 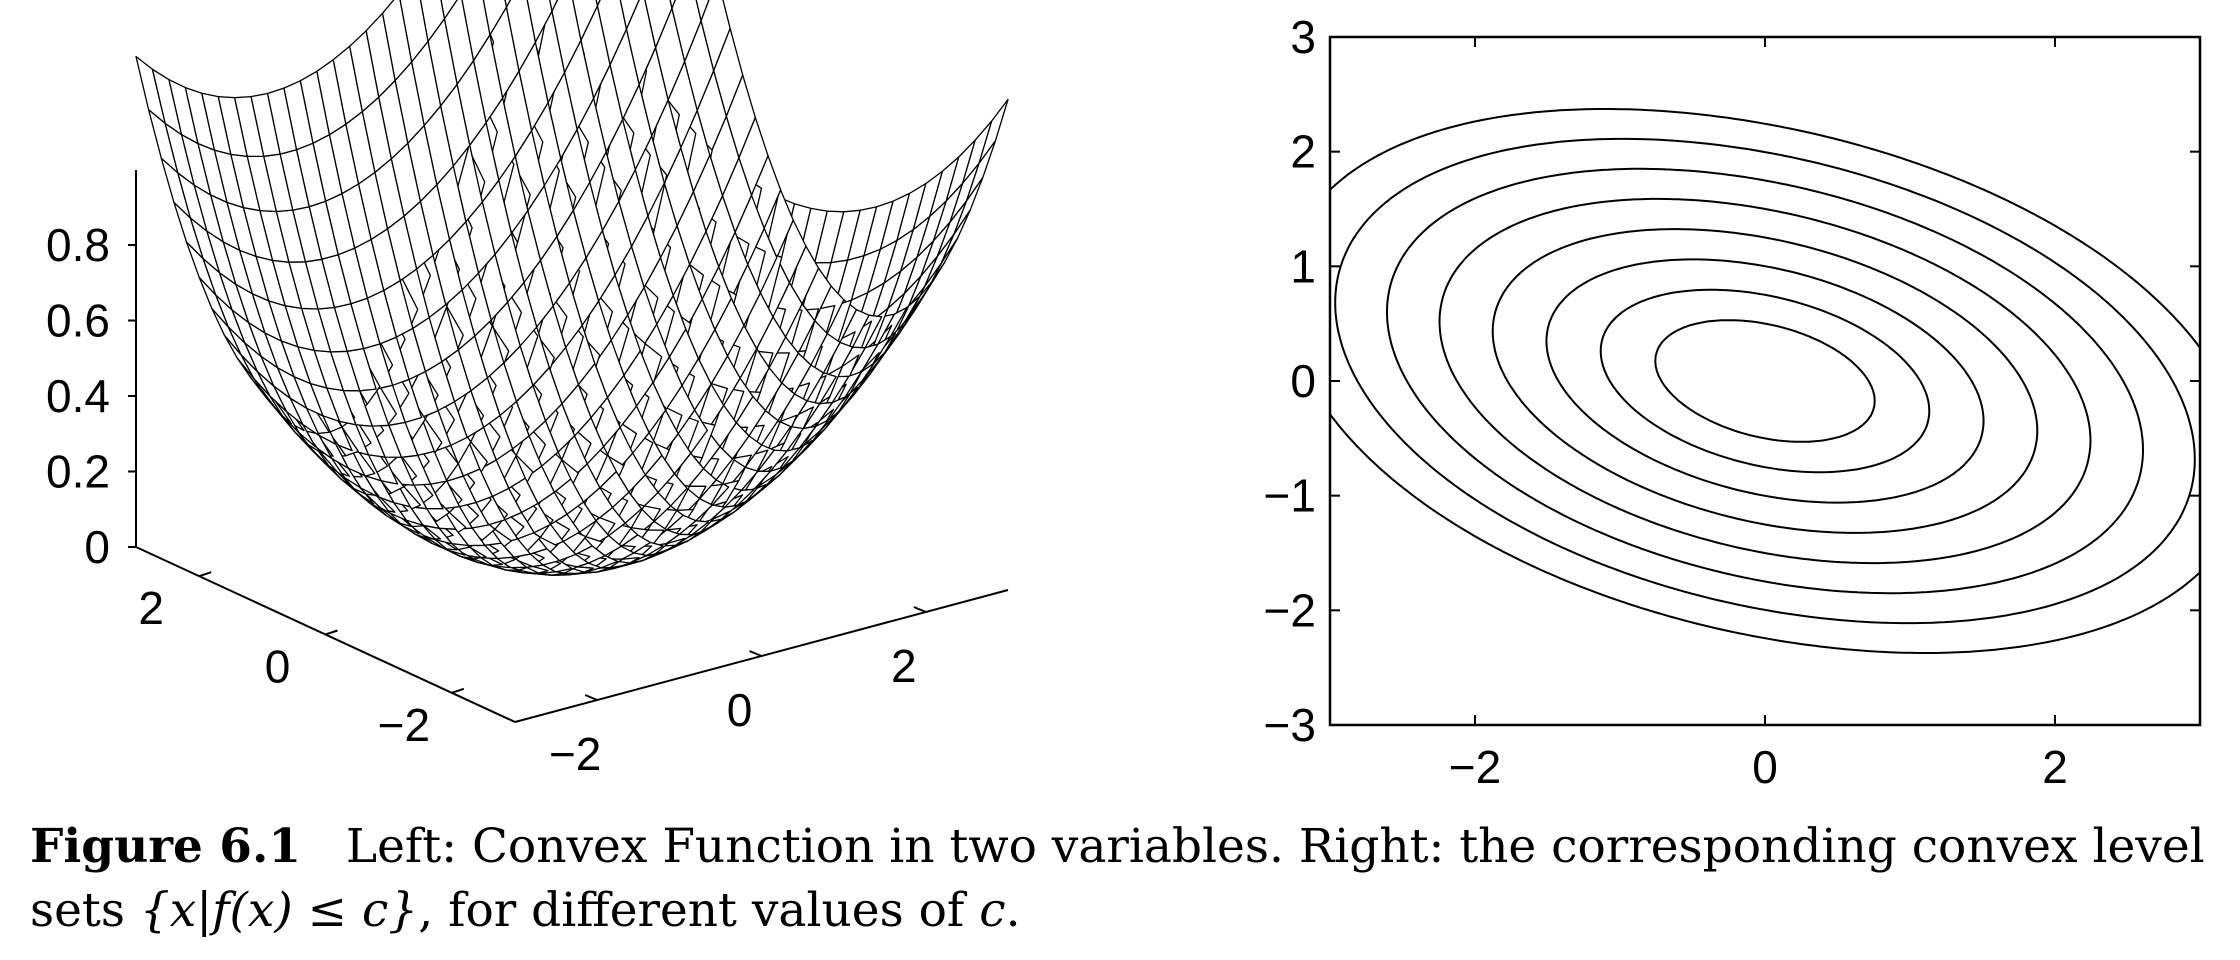 What do you see at coordinates (1290, 496) in the screenshot?
I see `contour-y-tick-label: −1` at bounding box center [1290, 496].